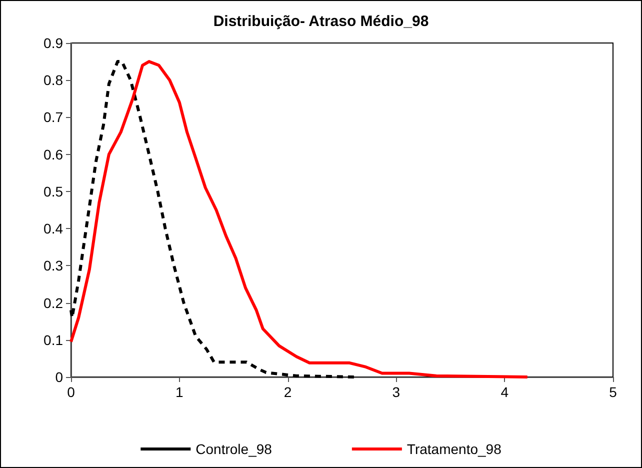 This screenshot has height=468, width=642. I want to click on y-tick-label: 0.2, so click(54, 302).